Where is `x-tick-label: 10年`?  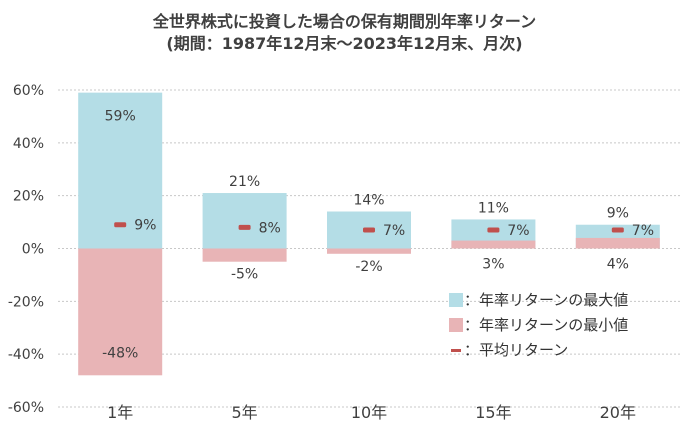 x-tick-label: 10年 is located at coordinates (369, 412).